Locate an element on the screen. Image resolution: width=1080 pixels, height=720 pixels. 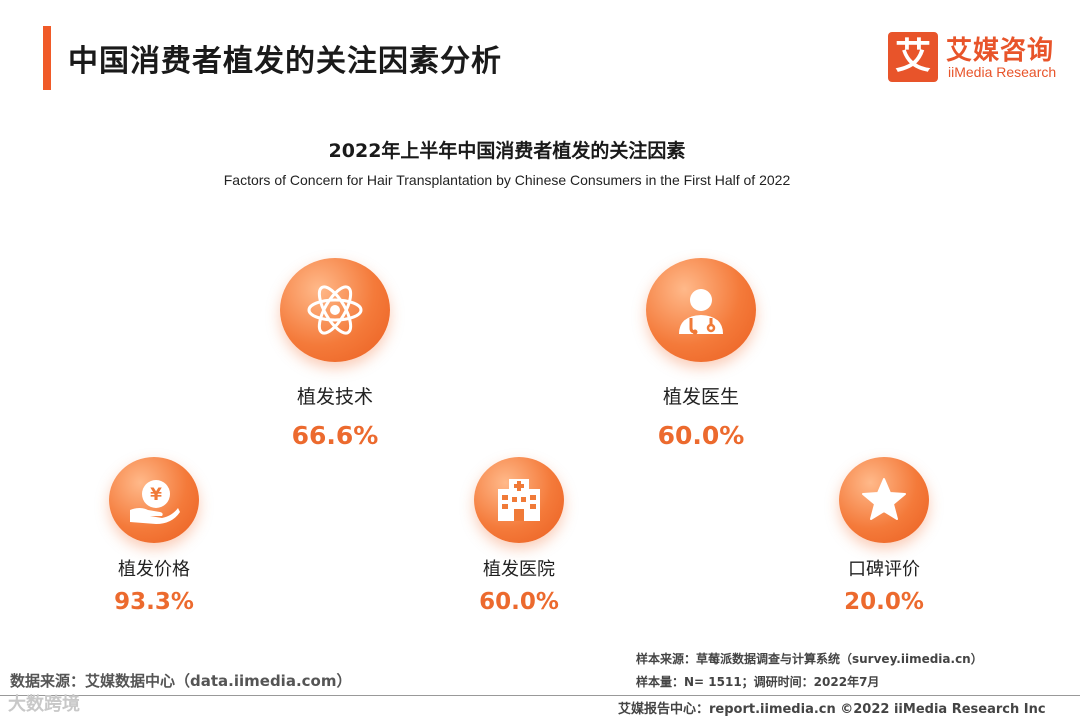
logo-name-en: iiMedia Research is located at coordinates (1002, 72).